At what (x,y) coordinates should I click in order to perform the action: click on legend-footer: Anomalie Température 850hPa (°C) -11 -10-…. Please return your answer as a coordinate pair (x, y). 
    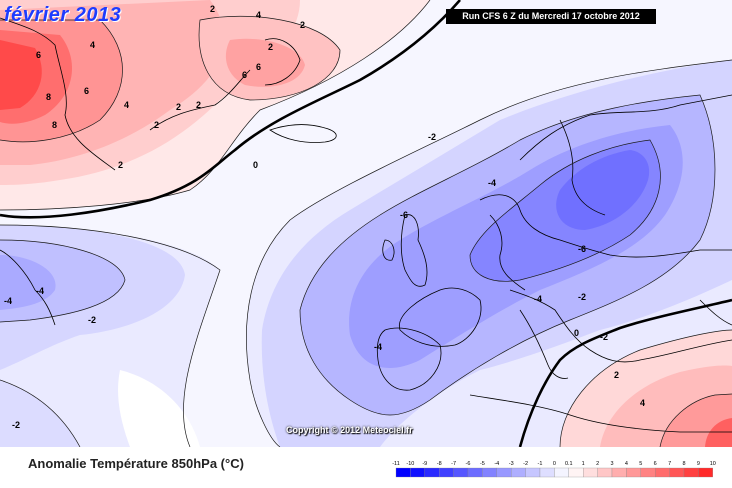
    Looking at the image, I should click on (366, 467).